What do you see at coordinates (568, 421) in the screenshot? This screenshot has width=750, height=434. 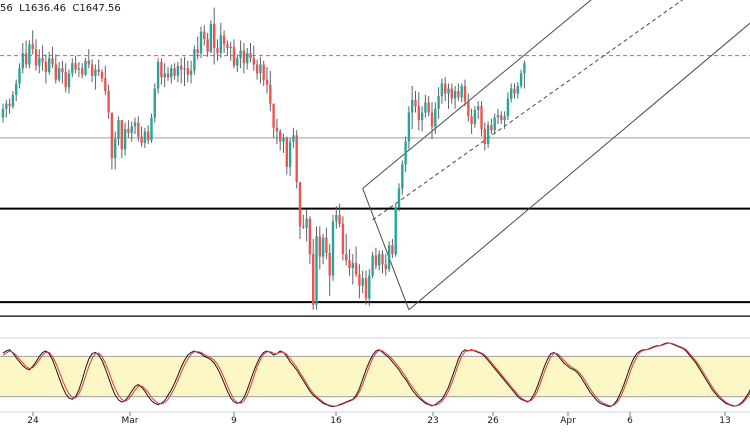 I see `time-tick-label: Apr` at bounding box center [568, 421].